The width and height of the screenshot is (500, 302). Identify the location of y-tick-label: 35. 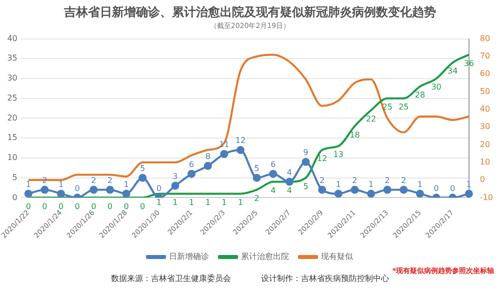
(12, 58).